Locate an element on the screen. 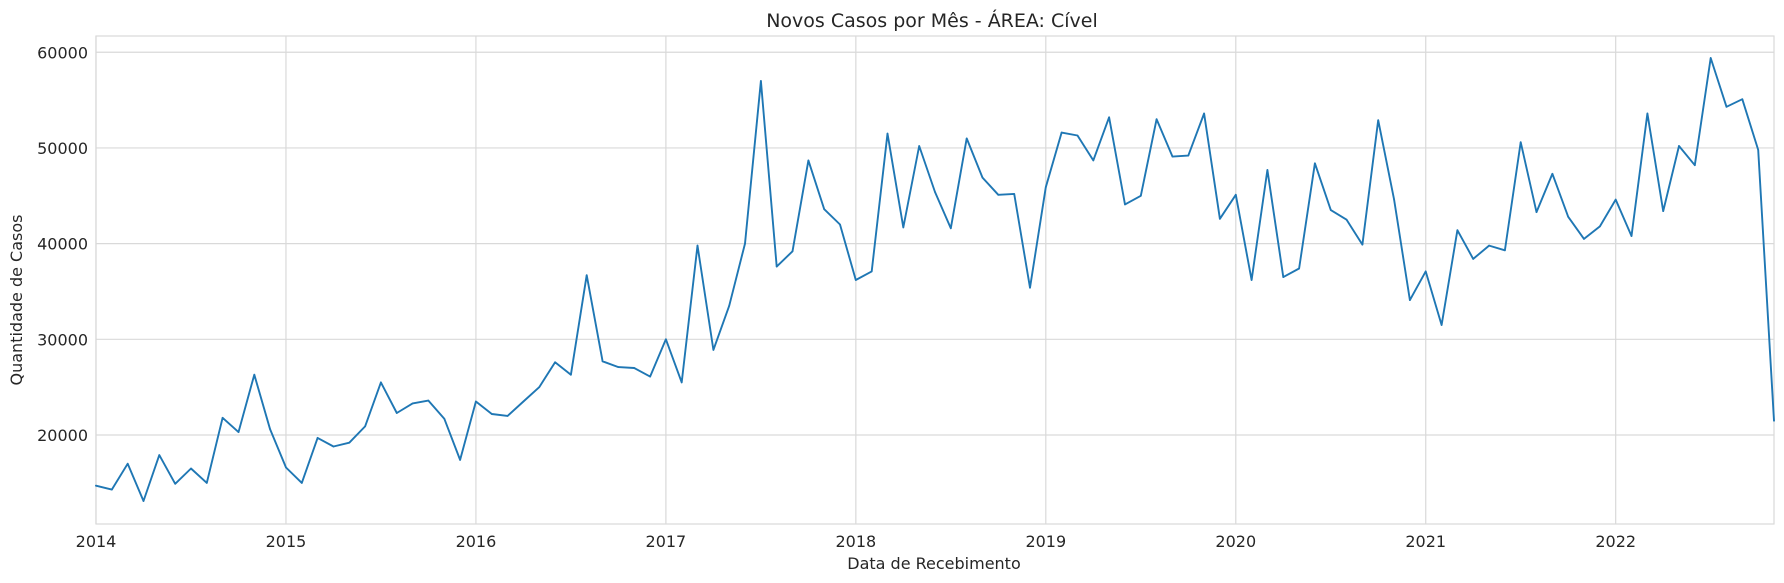 The width and height of the screenshot is (1784, 583). x-tick-label: 2019 is located at coordinates (1045, 541).